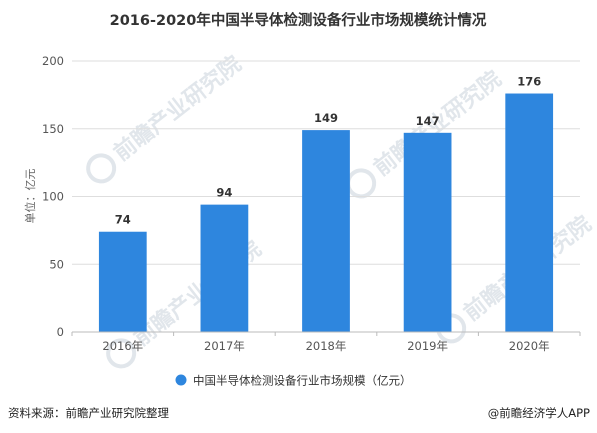 This screenshot has width=597, height=433. Describe the element at coordinates (60, 332) in the screenshot. I see `y-tick-label: 0` at that location.